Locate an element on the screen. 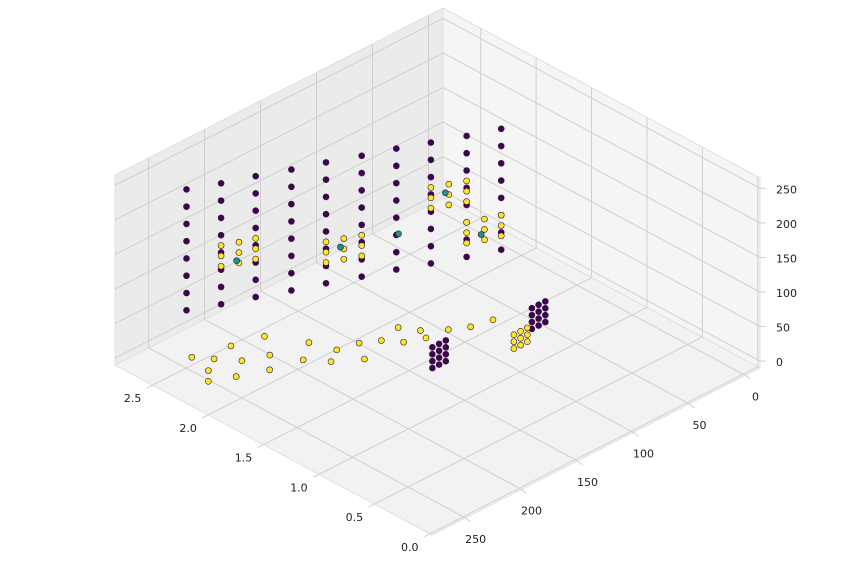 This screenshot has width=851, height=562. y-tick-label: 250 is located at coordinates (475, 539).